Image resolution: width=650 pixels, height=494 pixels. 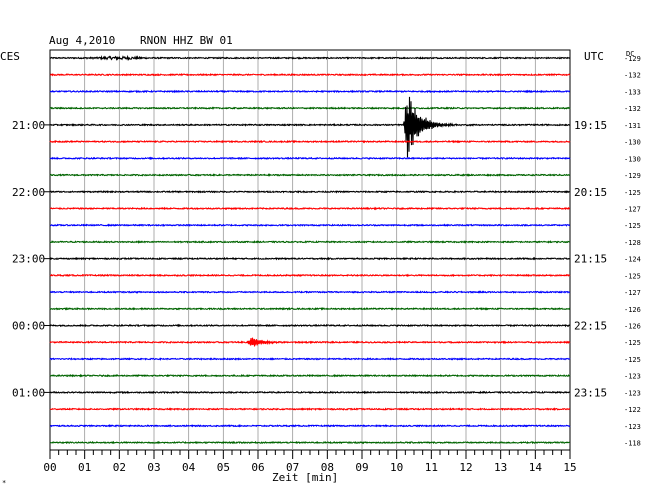 I want to click on right-timezone-label: UTC, so click(x=594, y=56).